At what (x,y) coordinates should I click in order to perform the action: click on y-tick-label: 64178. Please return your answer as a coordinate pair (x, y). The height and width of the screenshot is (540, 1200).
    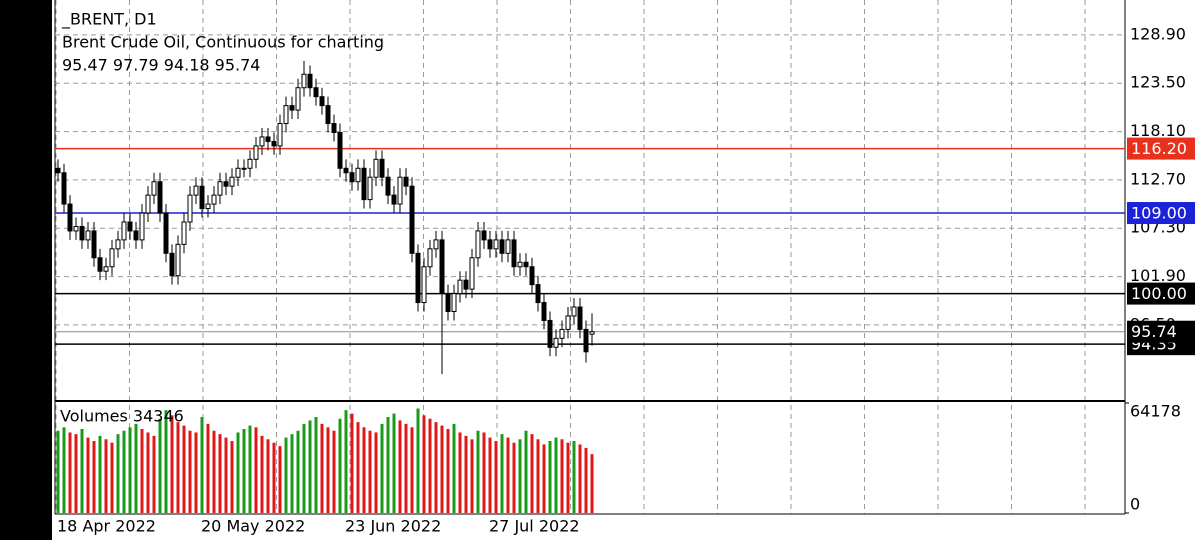
    Looking at the image, I should click on (1155, 411).